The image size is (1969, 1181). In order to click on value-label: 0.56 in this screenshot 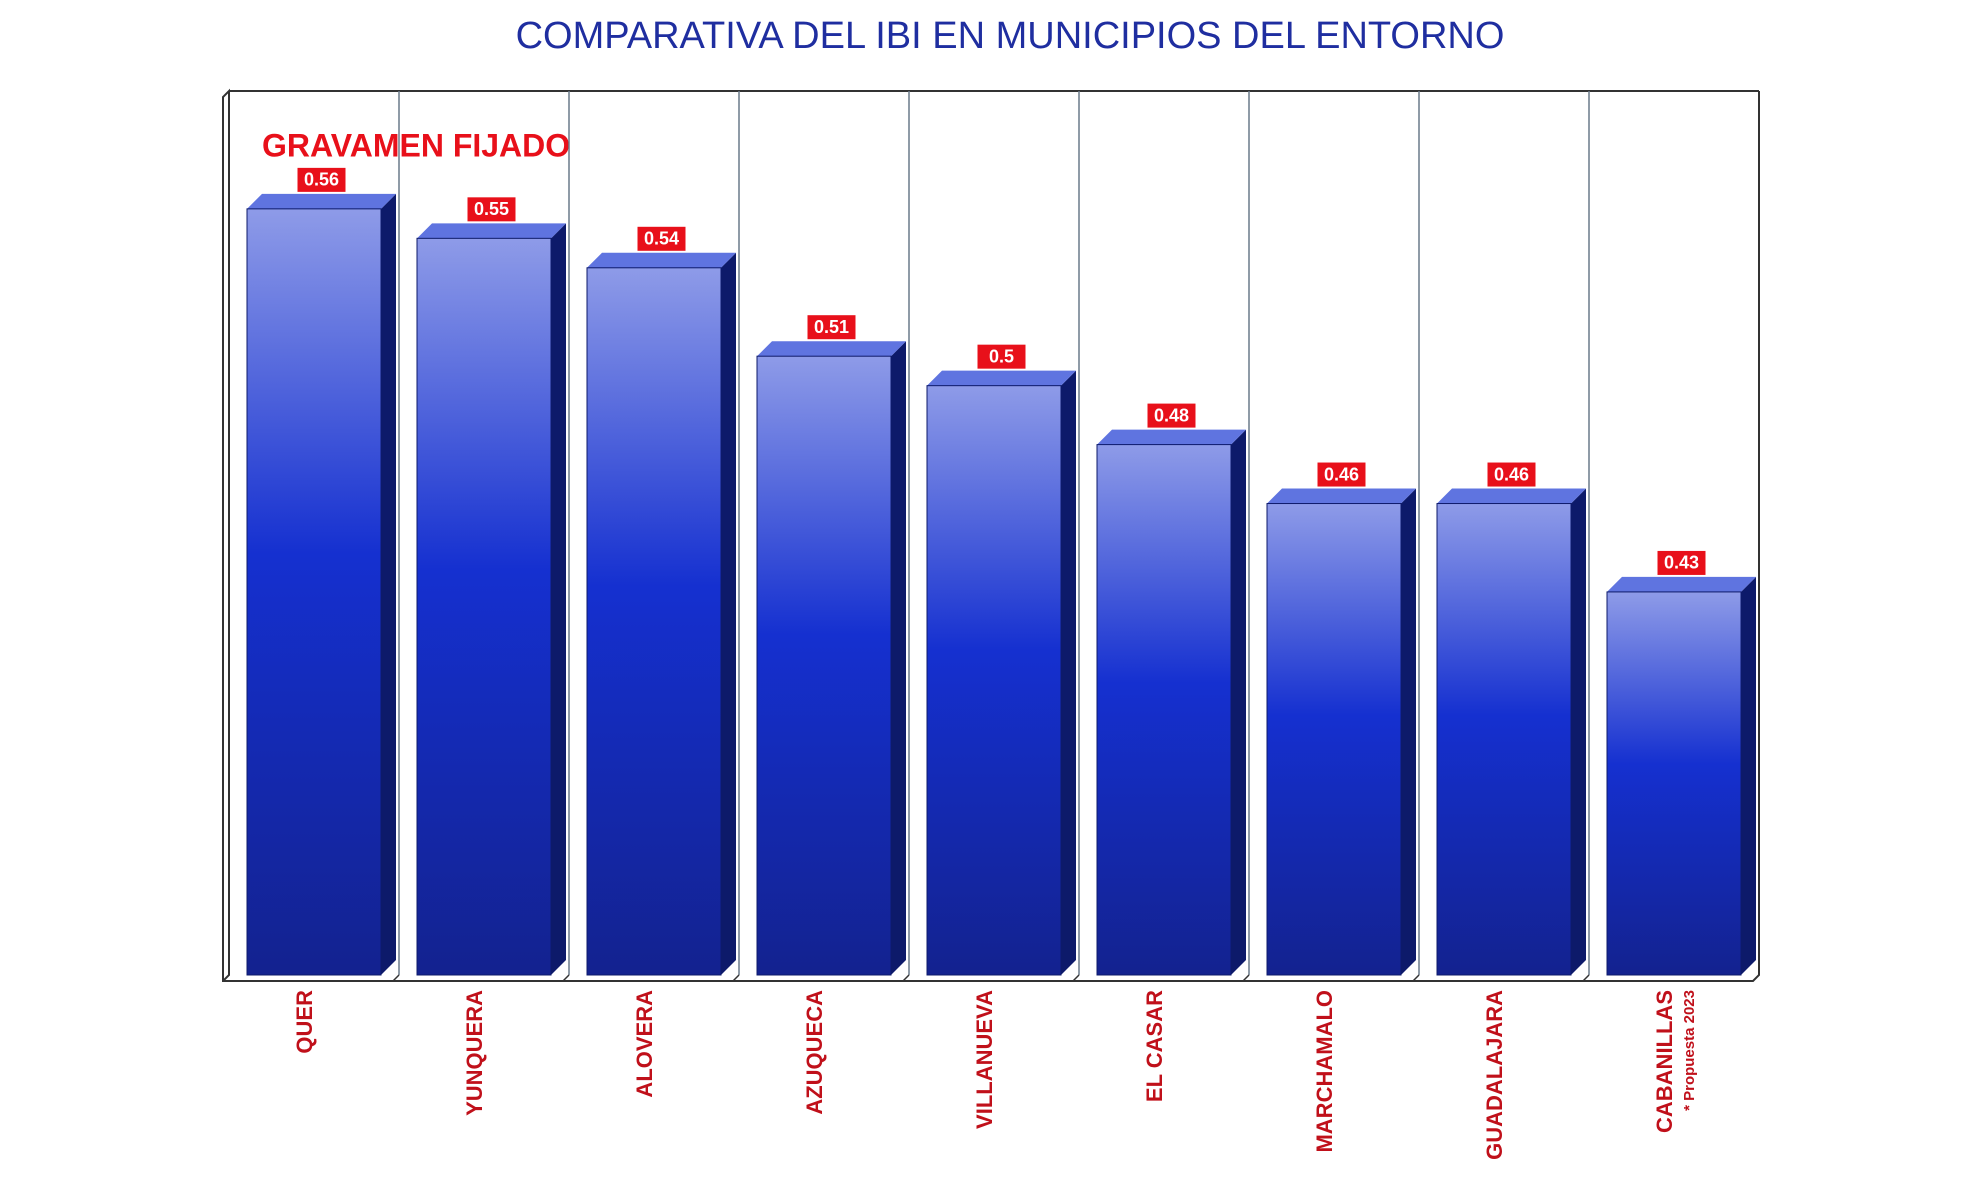, I will do `click(321, 180)`.